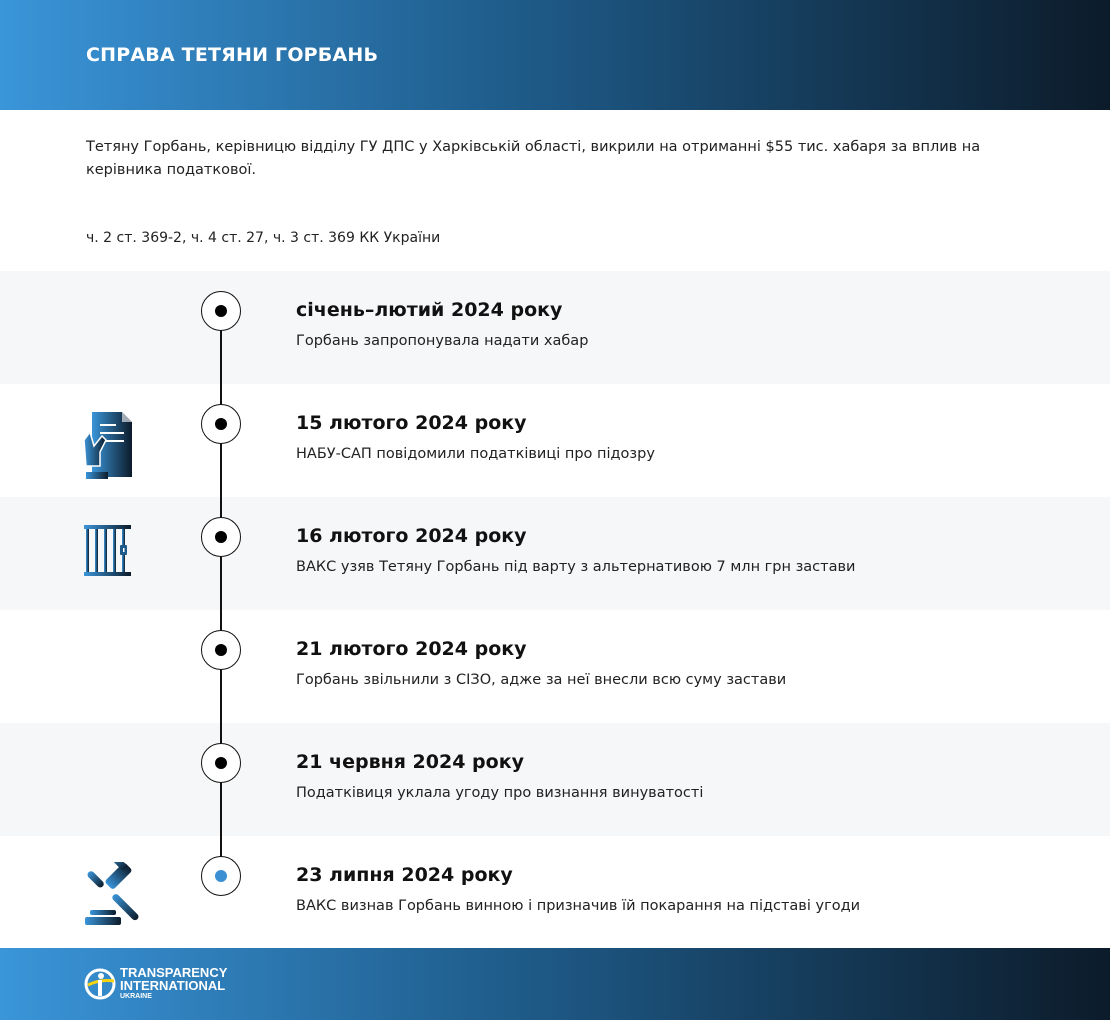  I want to click on event-date: 21 червня 2024 року, so click(410, 762).